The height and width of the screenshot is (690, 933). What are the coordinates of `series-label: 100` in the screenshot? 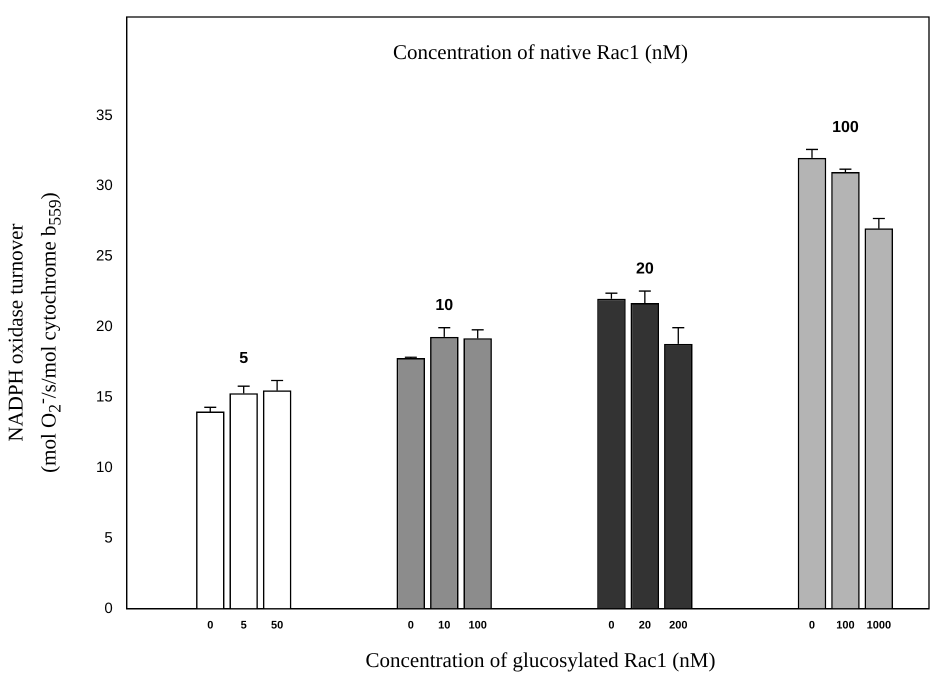 It's located at (845, 127).